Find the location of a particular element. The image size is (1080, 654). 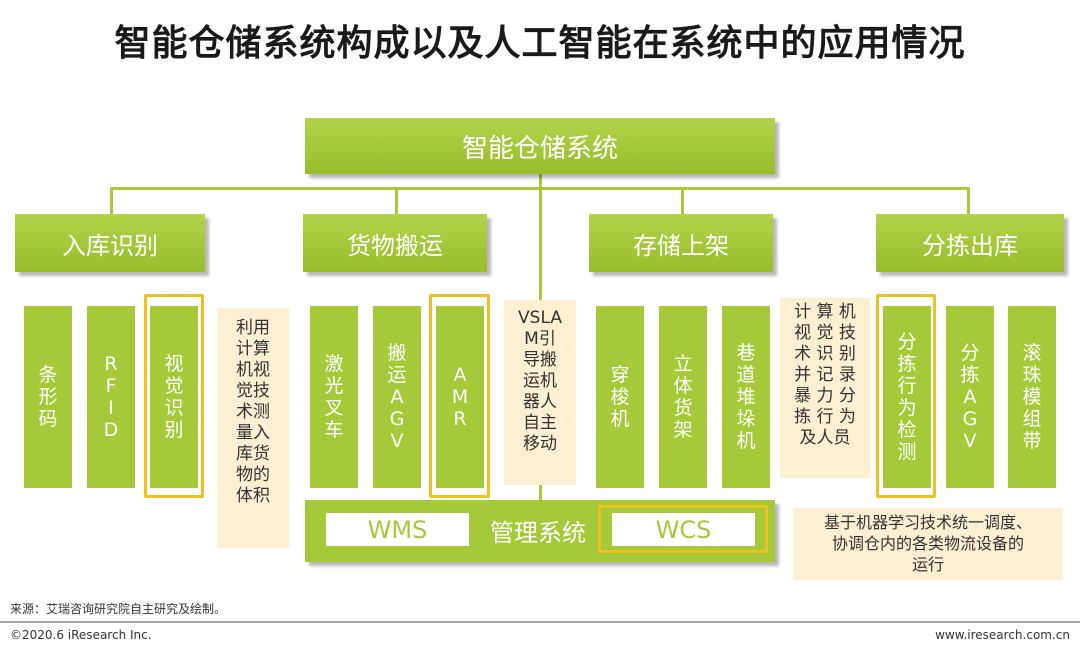

item-transport-agv: 搬 运 A G V is located at coordinates (397, 397).